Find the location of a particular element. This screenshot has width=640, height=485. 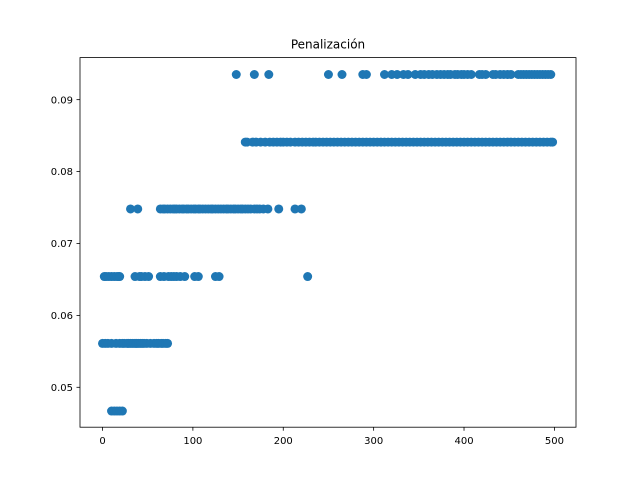

x-tick-label: 400 is located at coordinates (463, 441).